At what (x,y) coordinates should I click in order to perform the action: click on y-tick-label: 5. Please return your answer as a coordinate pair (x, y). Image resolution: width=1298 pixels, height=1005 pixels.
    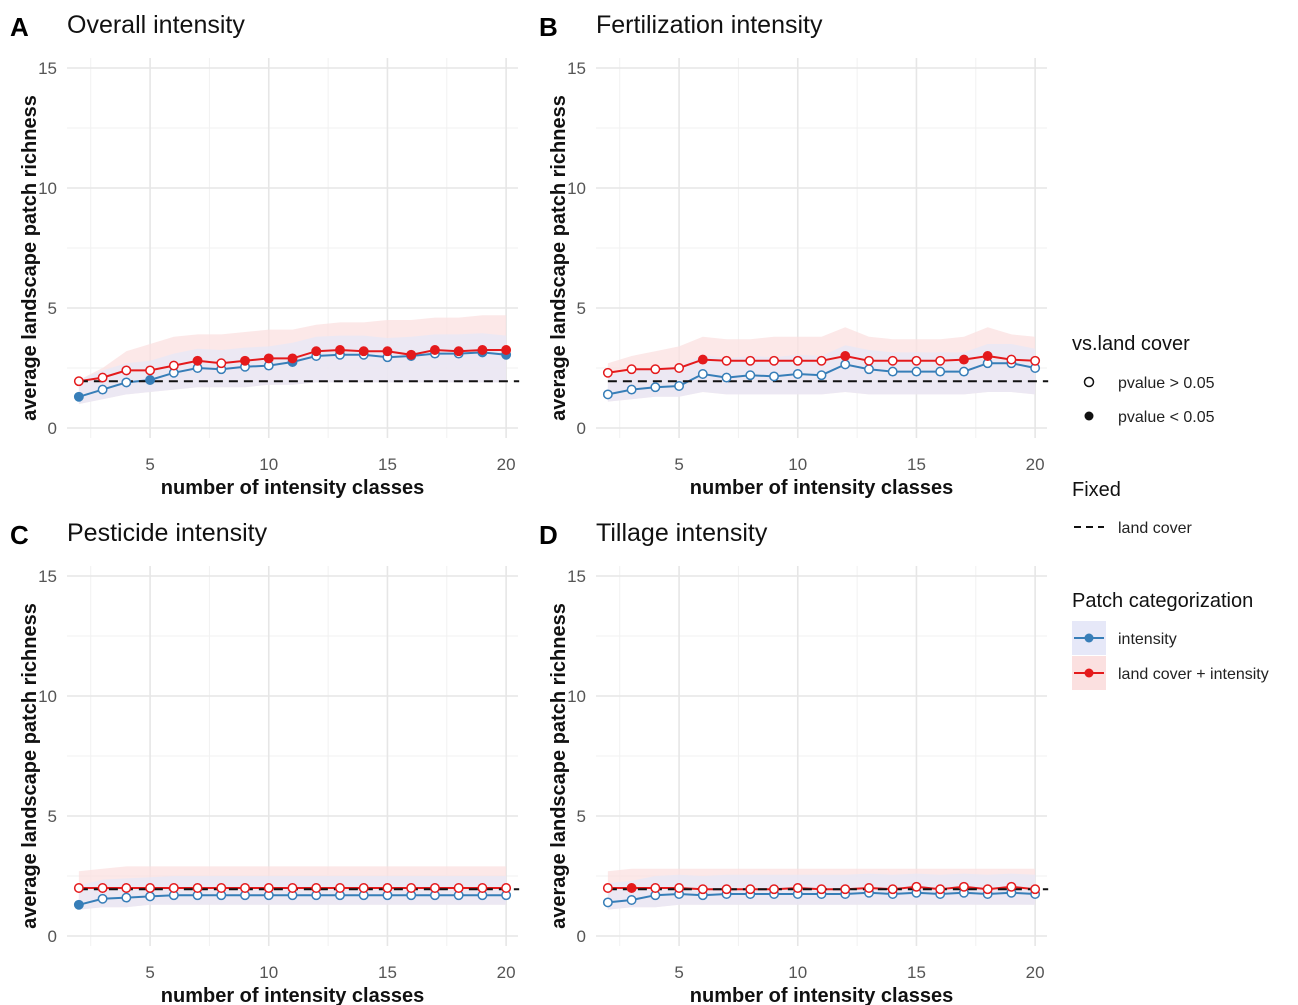
    Looking at the image, I should click on (581, 816).